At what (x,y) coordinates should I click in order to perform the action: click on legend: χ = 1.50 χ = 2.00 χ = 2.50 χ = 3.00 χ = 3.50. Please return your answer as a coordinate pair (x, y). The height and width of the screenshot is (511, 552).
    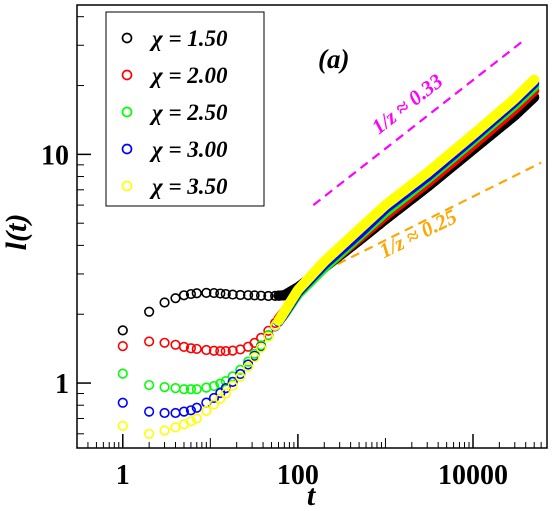
    Looking at the image, I should click on (185, 109).